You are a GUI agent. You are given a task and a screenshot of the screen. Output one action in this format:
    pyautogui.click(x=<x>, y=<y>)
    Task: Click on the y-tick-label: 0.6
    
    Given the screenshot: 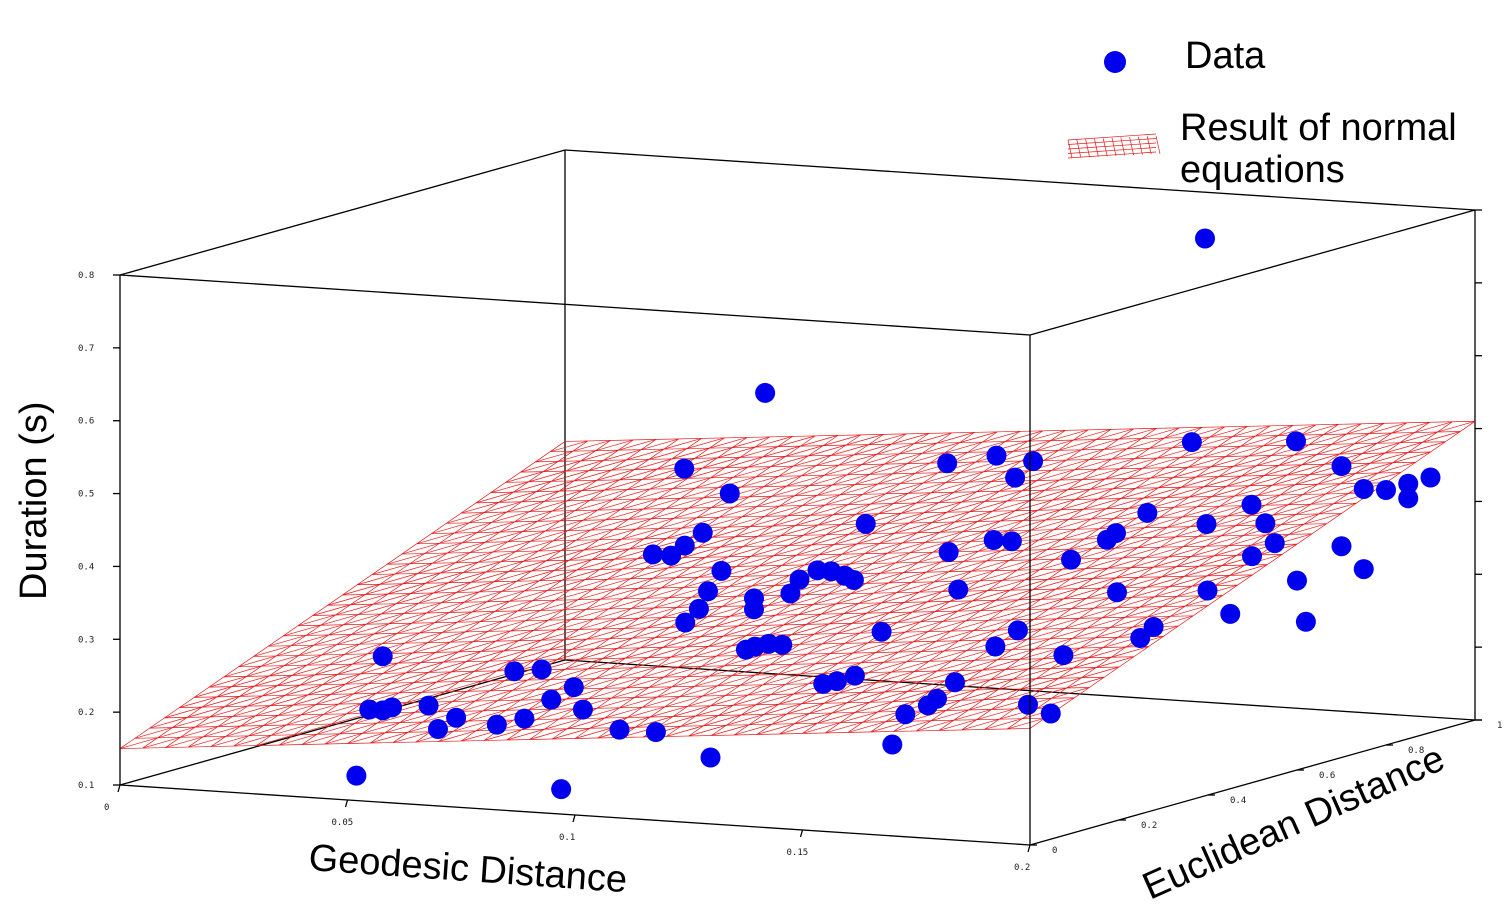 What is the action you would take?
    pyautogui.click(x=1327, y=776)
    